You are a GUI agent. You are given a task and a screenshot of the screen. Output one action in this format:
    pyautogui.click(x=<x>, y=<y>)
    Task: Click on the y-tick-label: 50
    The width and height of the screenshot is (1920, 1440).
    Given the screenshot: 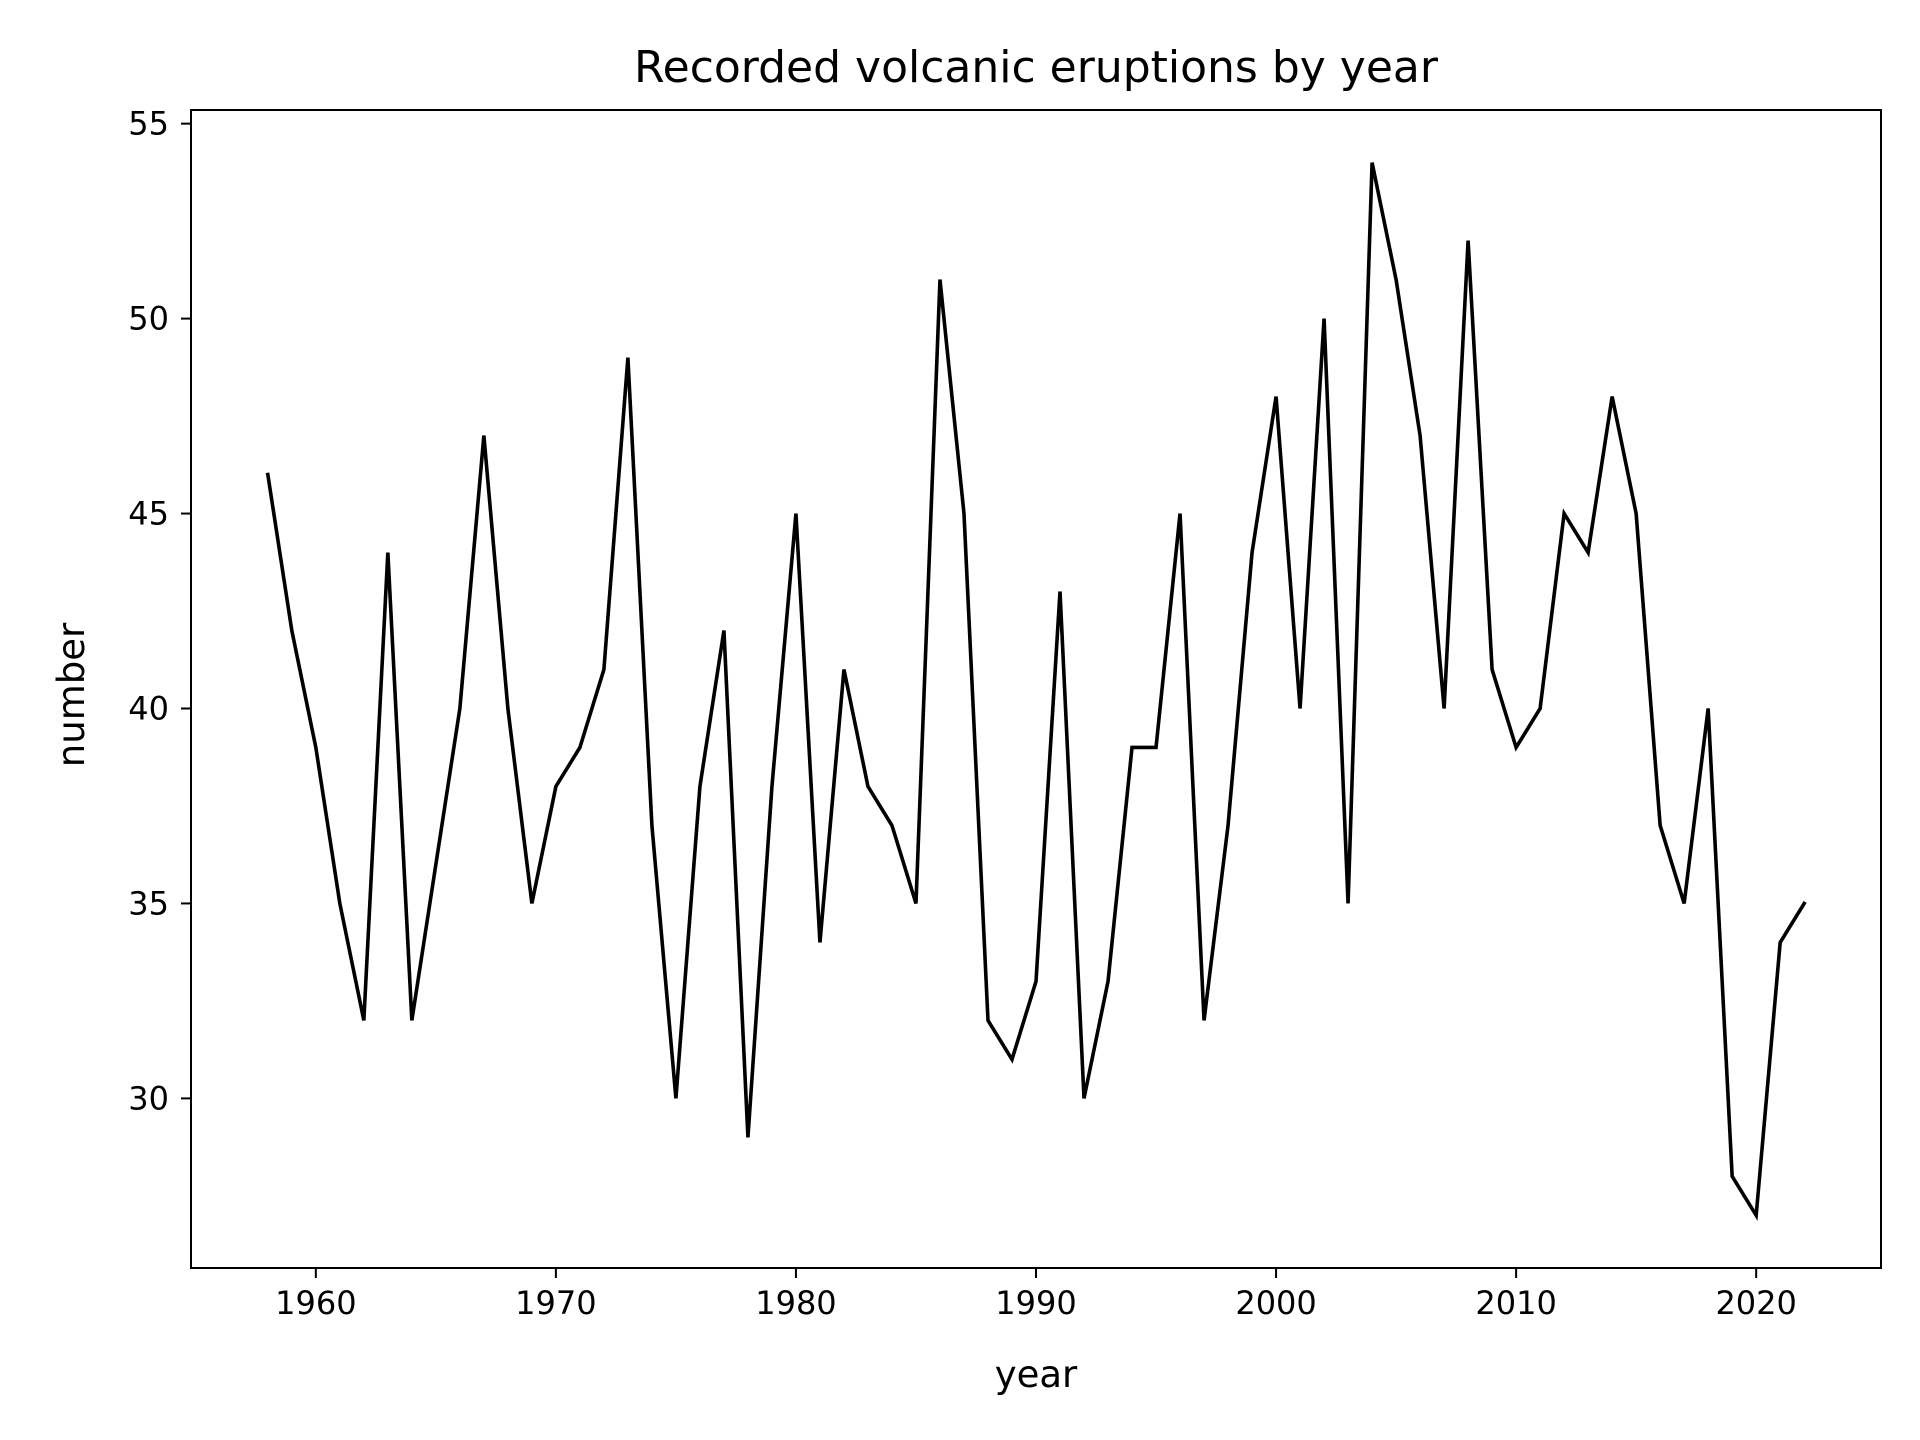 What is the action you would take?
    pyautogui.click(x=148, y=319)
    